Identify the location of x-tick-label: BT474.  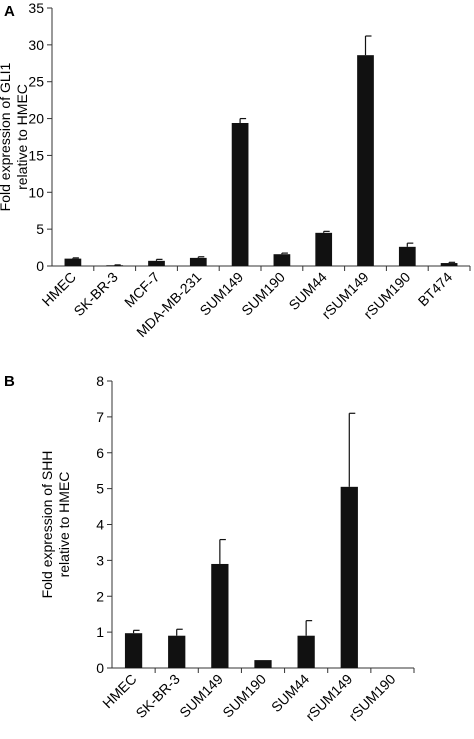
(435, 289).